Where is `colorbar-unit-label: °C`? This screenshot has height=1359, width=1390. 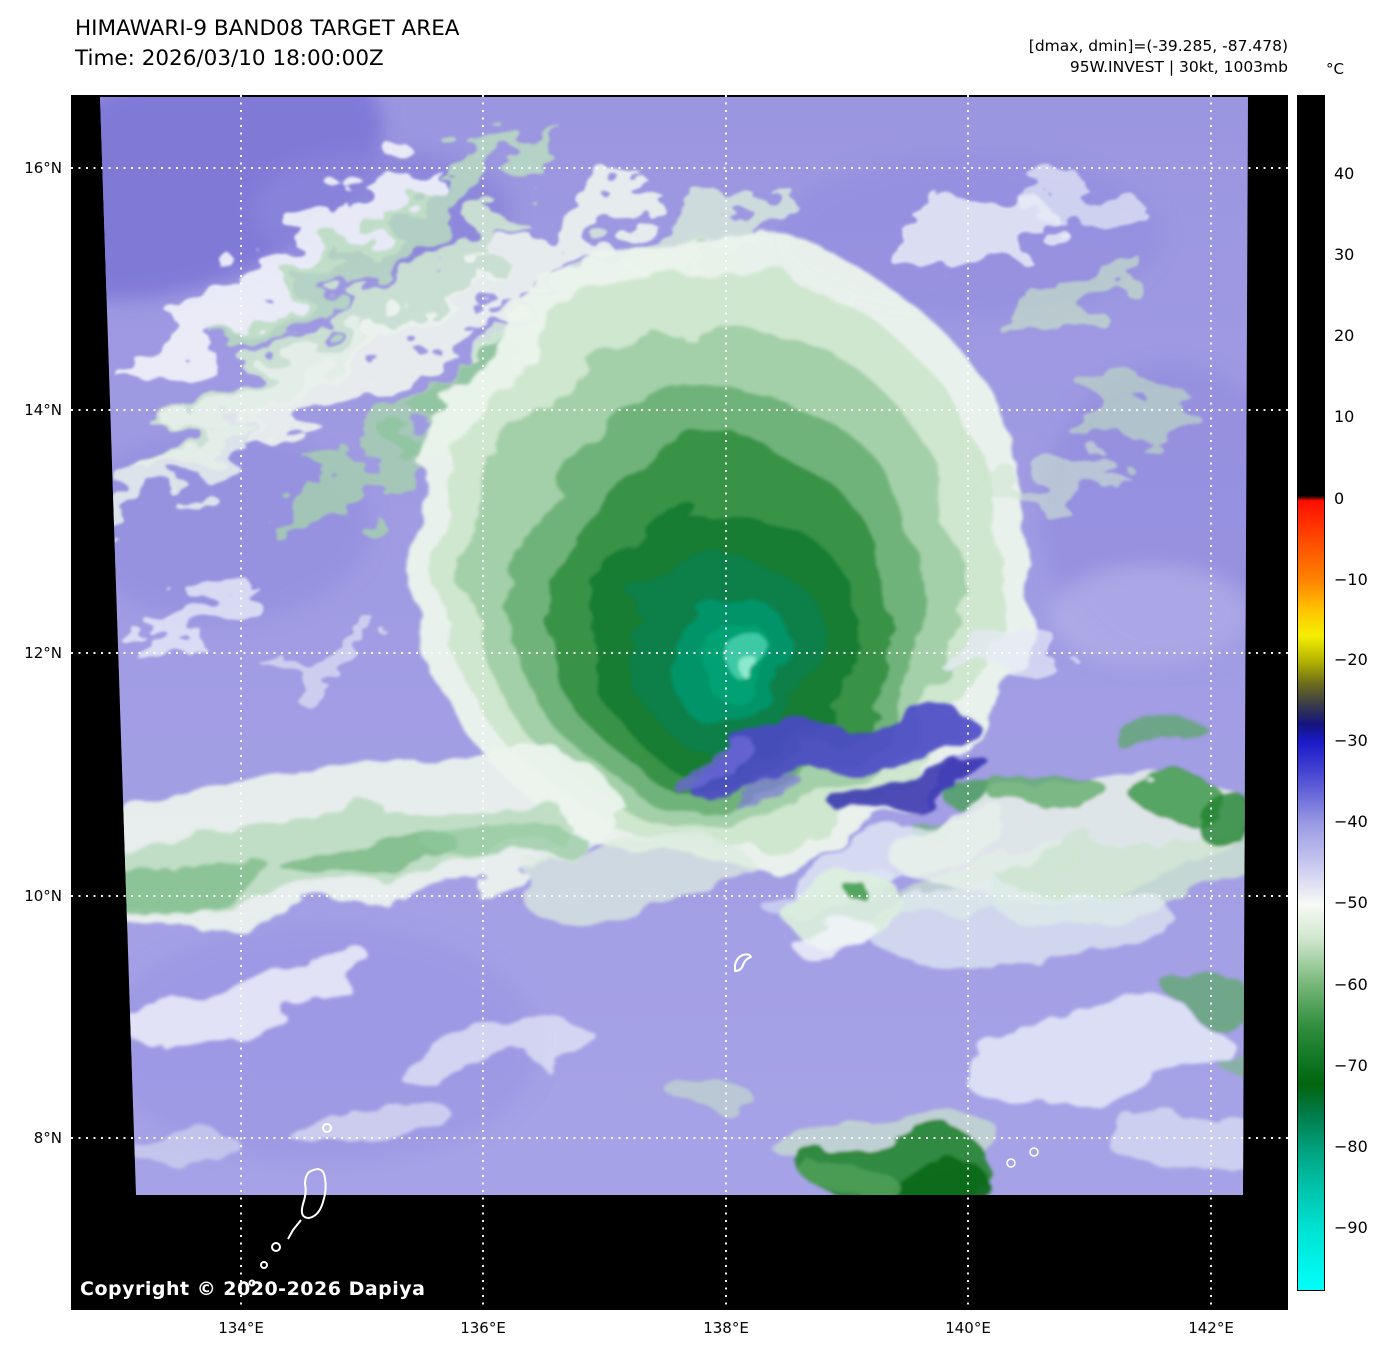
colorbar-unit-label: °C is located at coordinates (1335, 69).